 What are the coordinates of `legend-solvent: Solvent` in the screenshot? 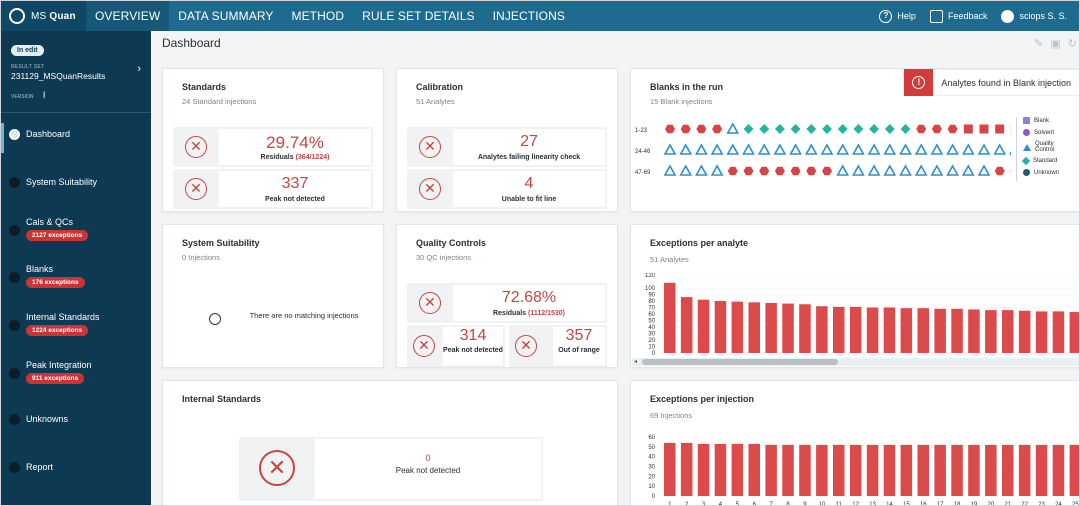 It's located at (1049, 132).